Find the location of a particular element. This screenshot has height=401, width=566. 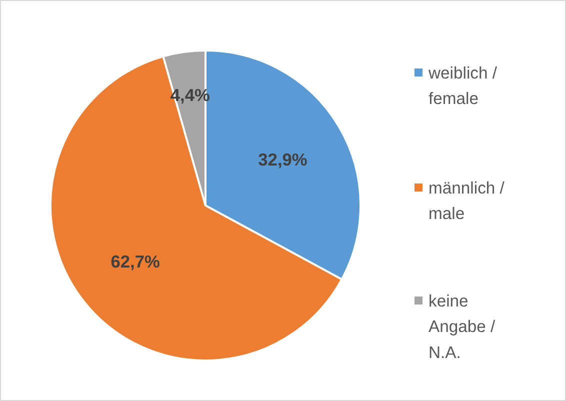

data-label: 32,9% is located at coordinates (283, 159).